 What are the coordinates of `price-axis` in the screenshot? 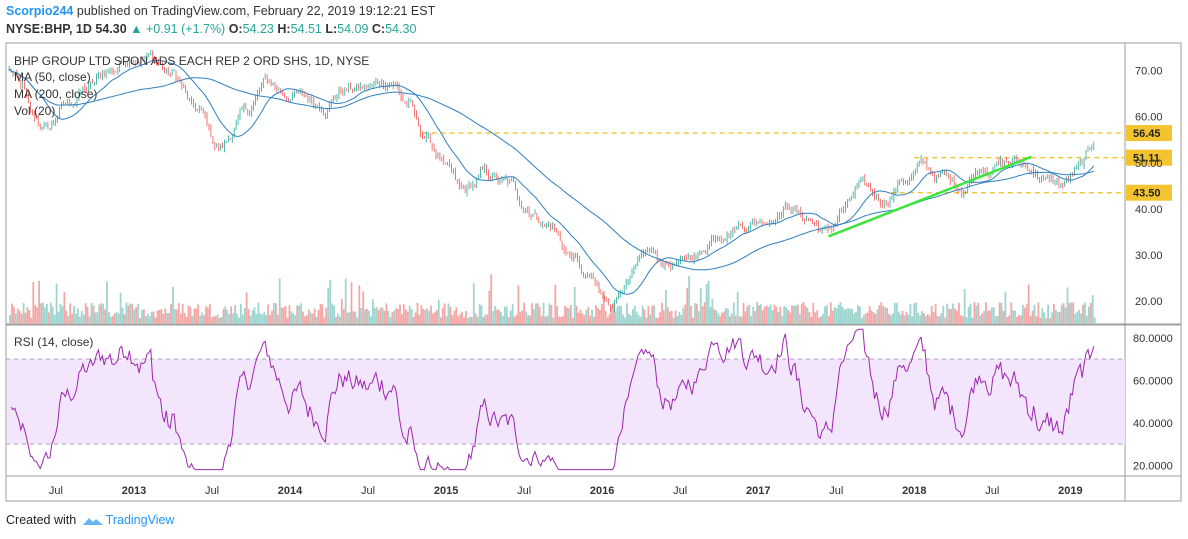 It's located at (1153, 183).